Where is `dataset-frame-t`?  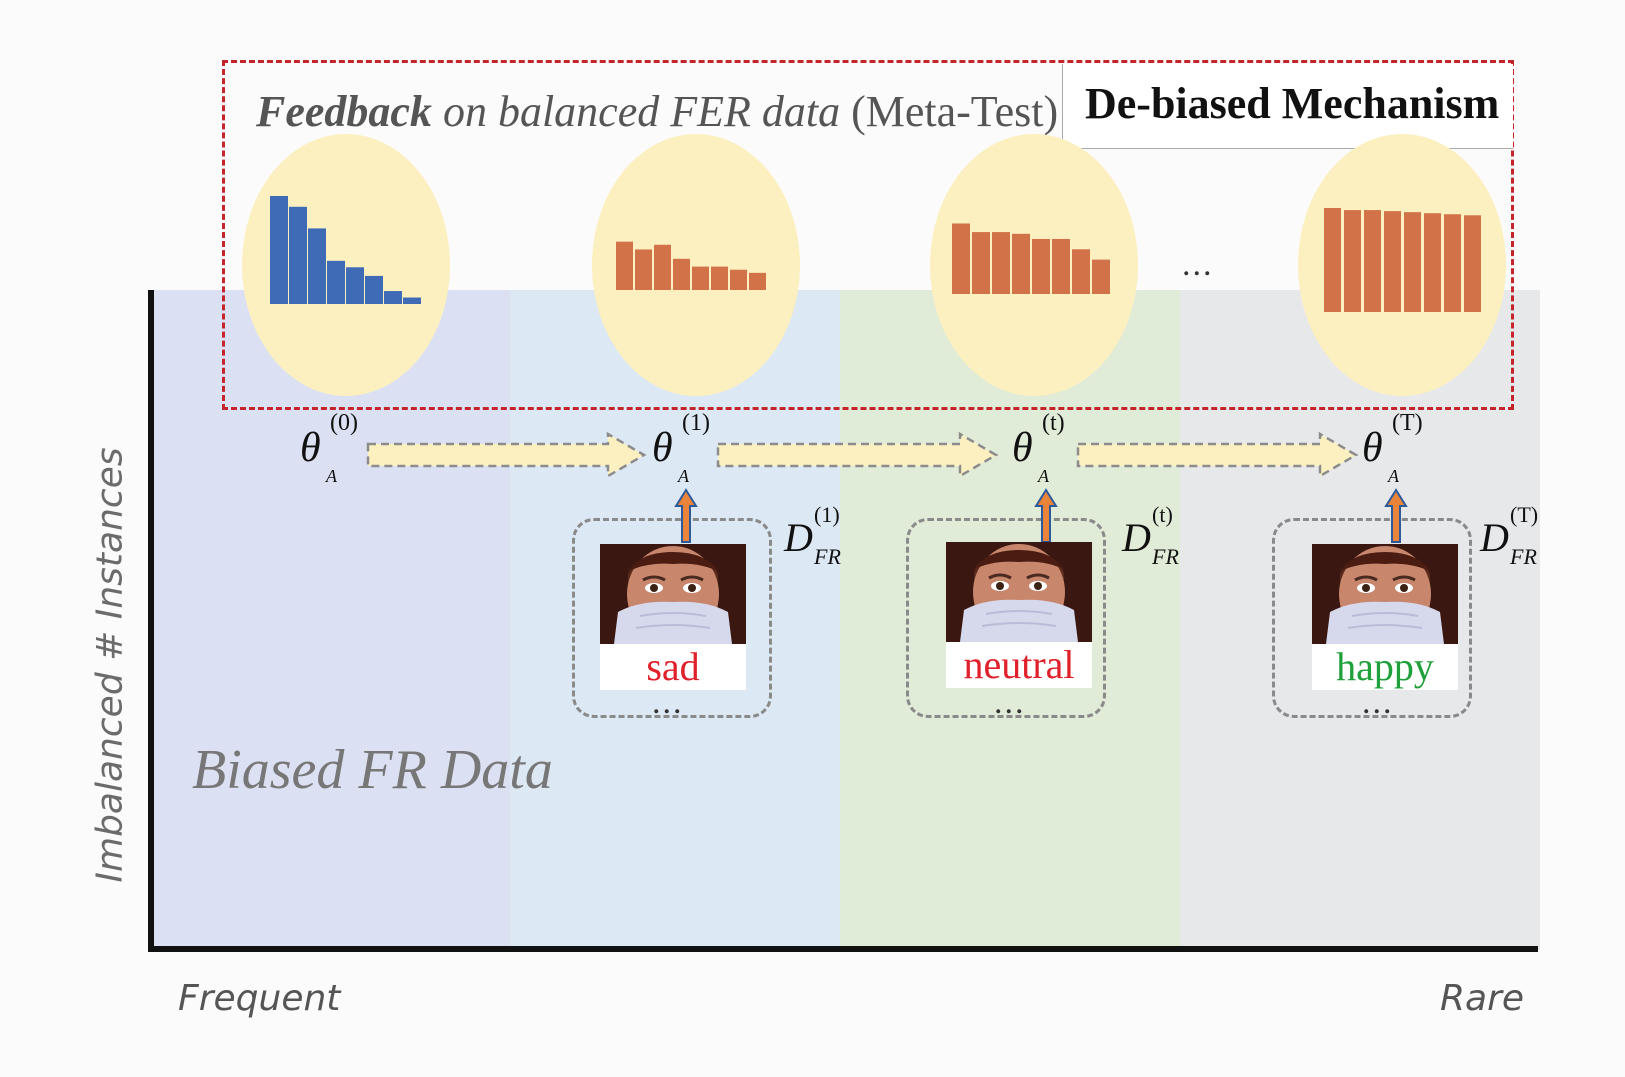
dataset-frame-t is located at coordinates (1006, 618).